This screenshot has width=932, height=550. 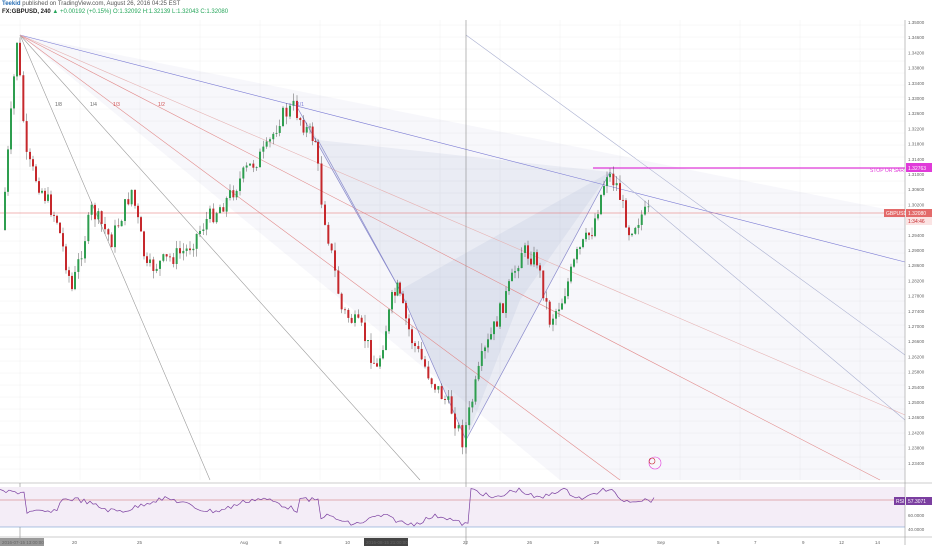 I want to click on rsi-axis-40: 40.0000, so click(x=916, y=529).